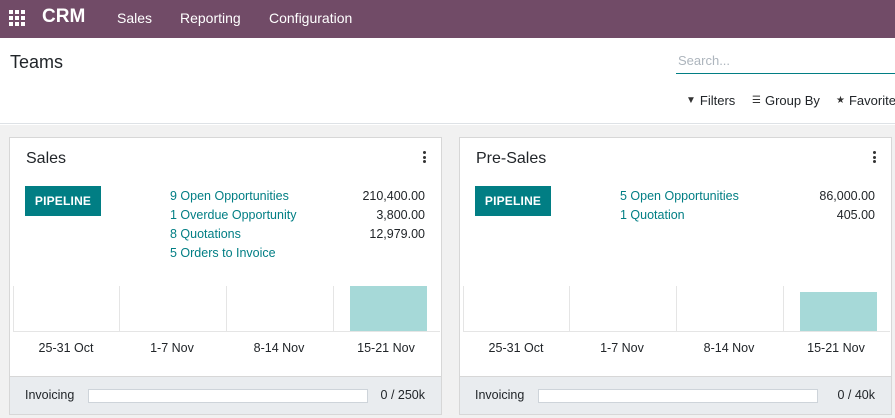  Describe the element at coordinates (855, 215) in the screenshot. I see `stat-value: 405.00` at that location.